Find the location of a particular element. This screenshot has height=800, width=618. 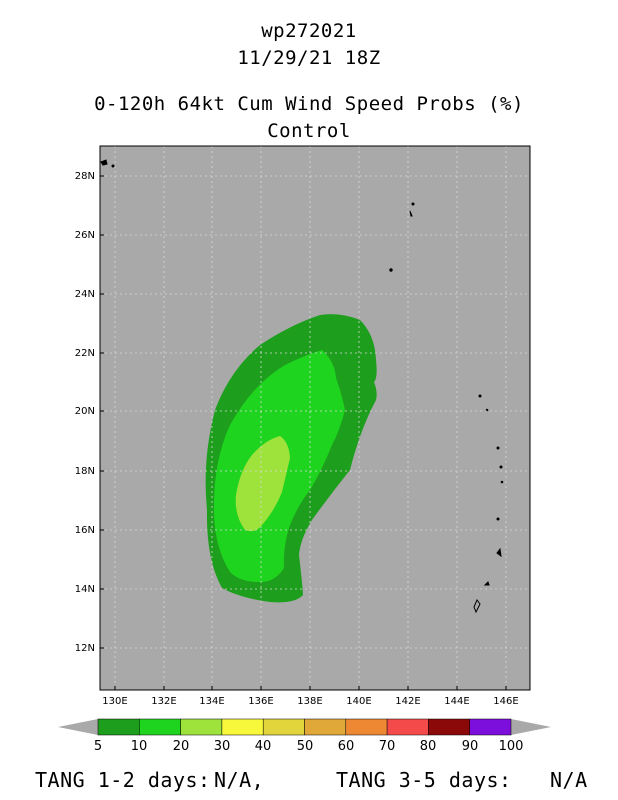

tang-35-value: N/A is located at coordinates (569, 780).